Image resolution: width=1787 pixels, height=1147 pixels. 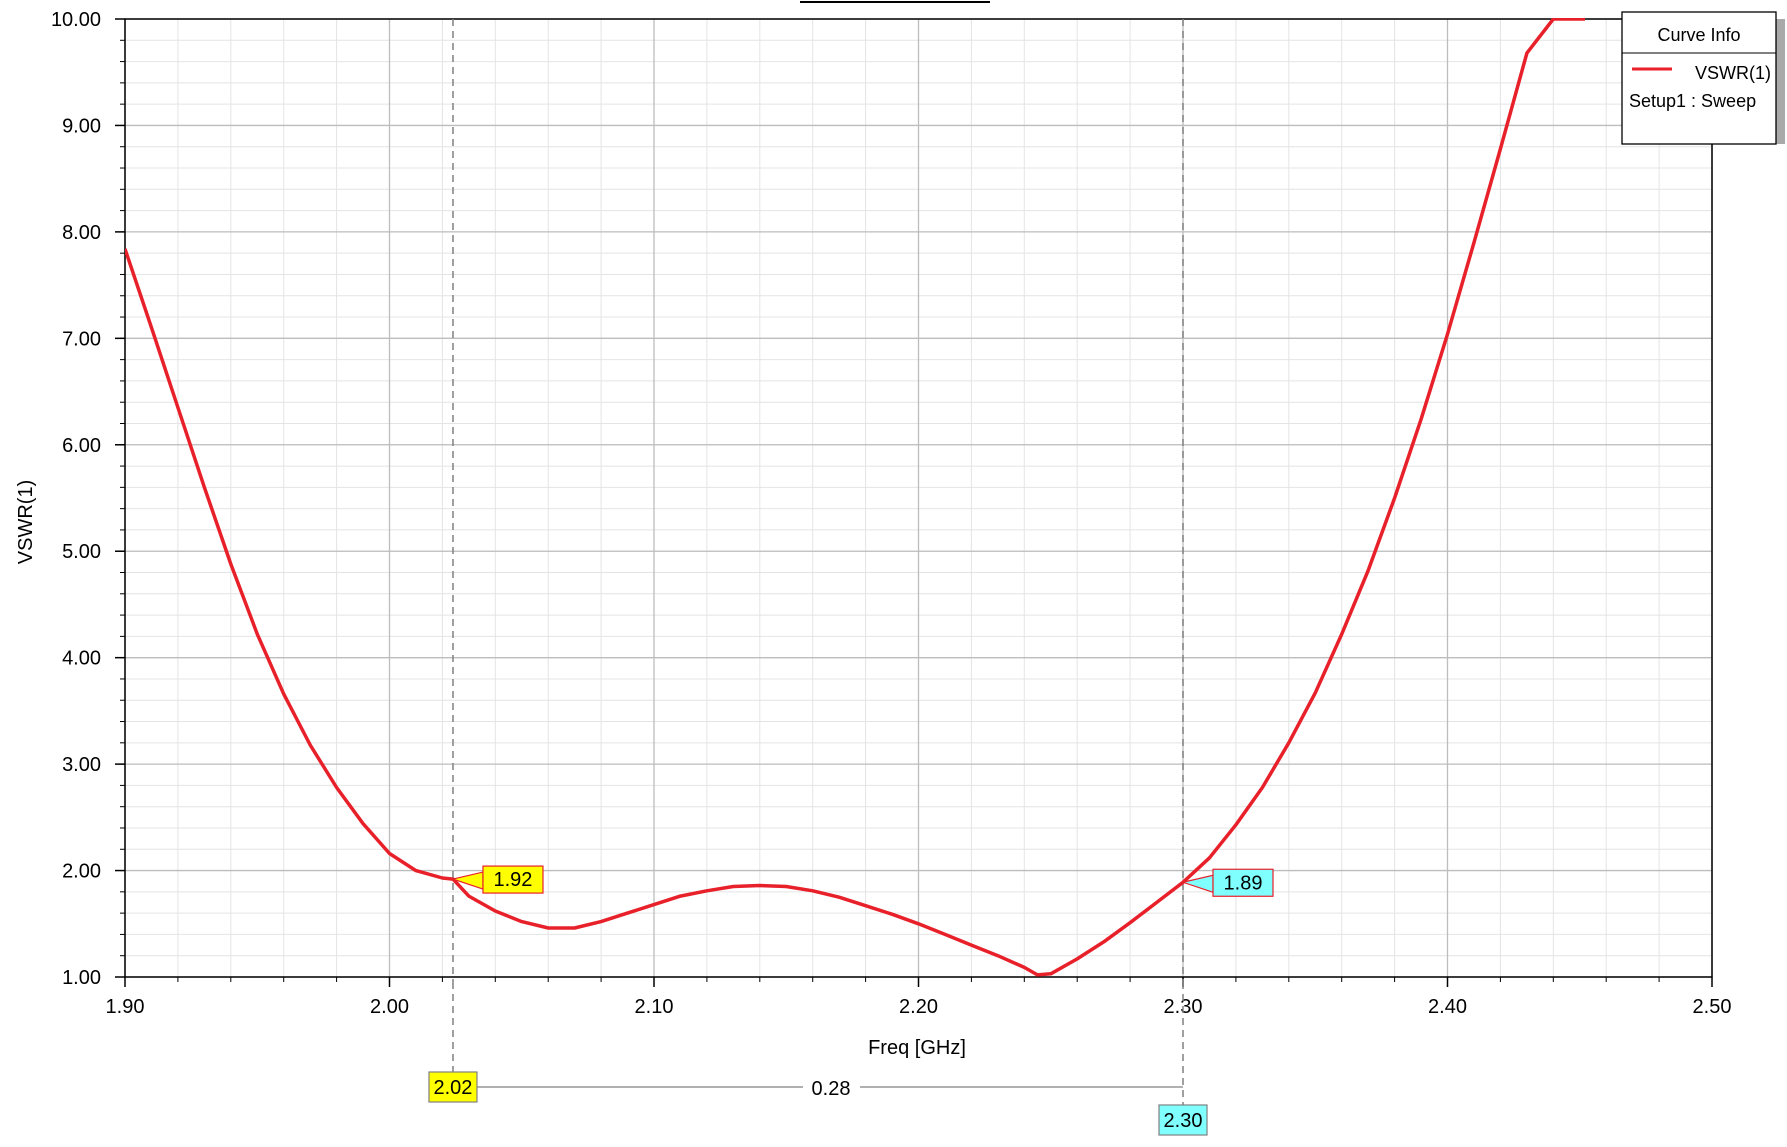 What do you see at coordinates (917, 1048) in the screenshot?
I see `x-axis-title: Freq [GHz]` at bounding box center [917, 1048].